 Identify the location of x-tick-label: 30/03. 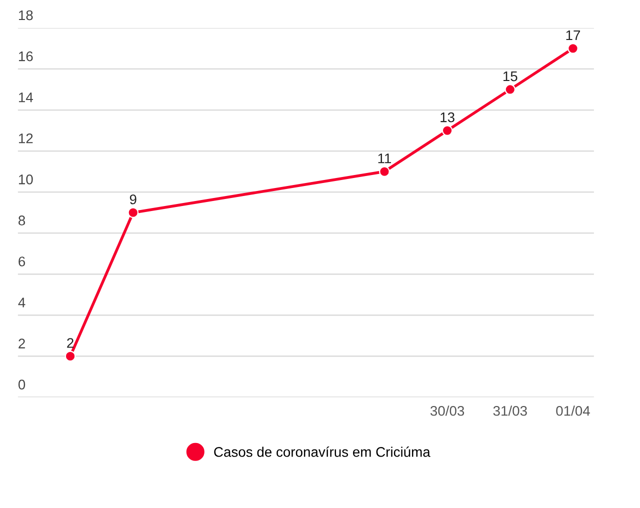
(447, 411).